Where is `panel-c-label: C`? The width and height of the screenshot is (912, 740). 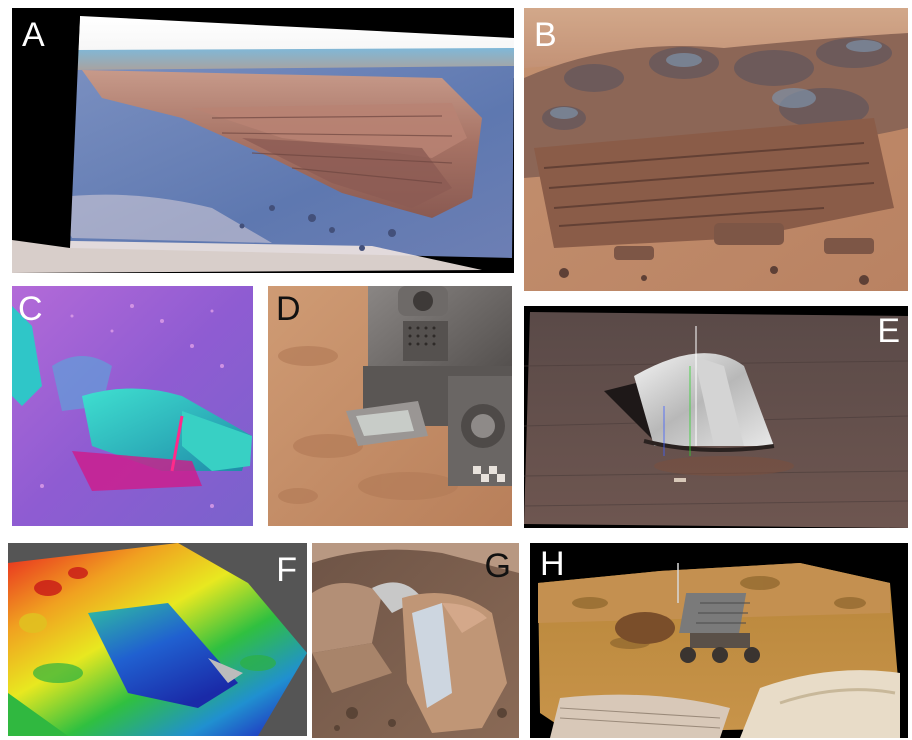
panel-c-label: C is located at coordinates (30, 309).